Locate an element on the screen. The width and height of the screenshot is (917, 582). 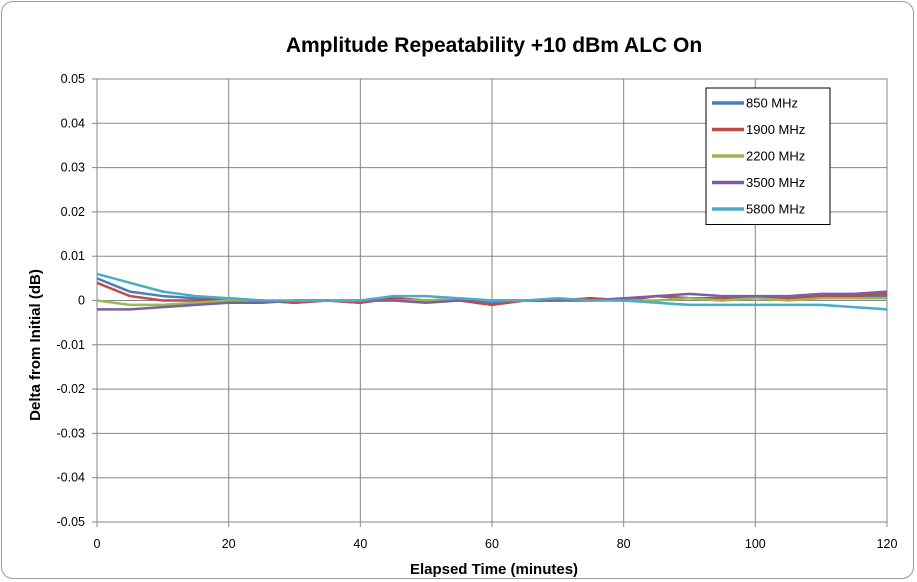
legend: 850 MHz 1900 MHz 2200 MHz 3500 MHz 5800 MHz is located at coordinates (768, 156).